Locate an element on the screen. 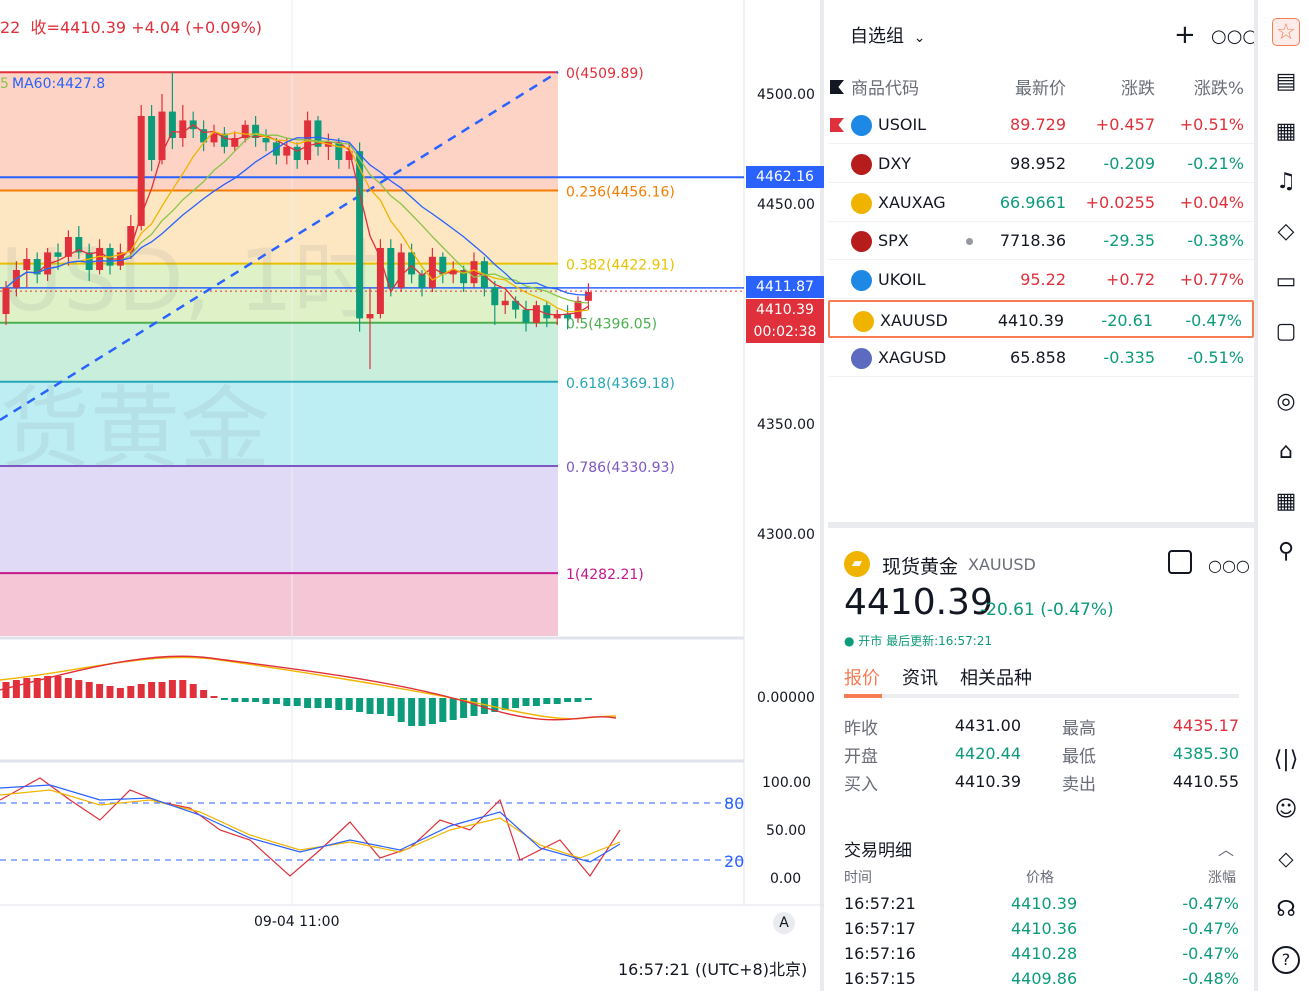  help-icon: ? is located at coordinates (1286, 960).